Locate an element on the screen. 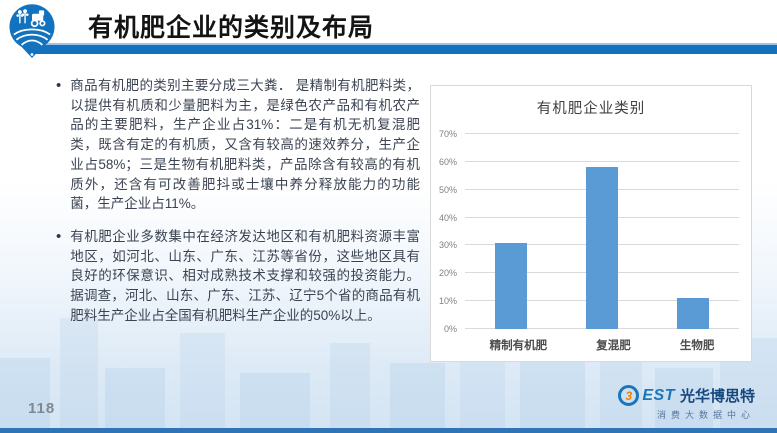 This screenshot has width=777, height=433. chart-x-axis-labels: 精制有机肥 复混肥 生物肥 is located at coordinates (602, 345).